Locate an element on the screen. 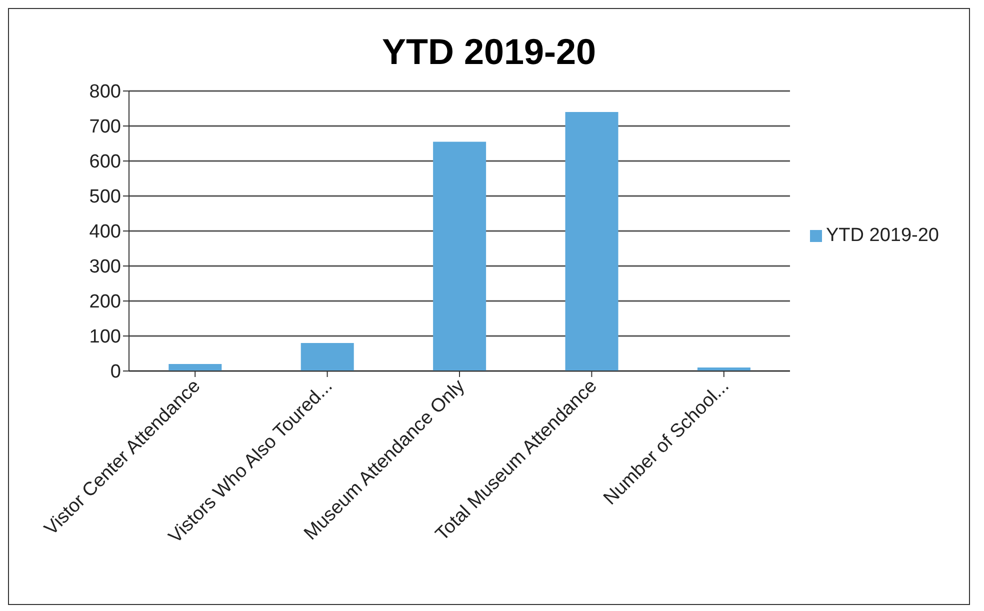  legend-label: YTD 2019-20 is located at coordinates (882, 235).